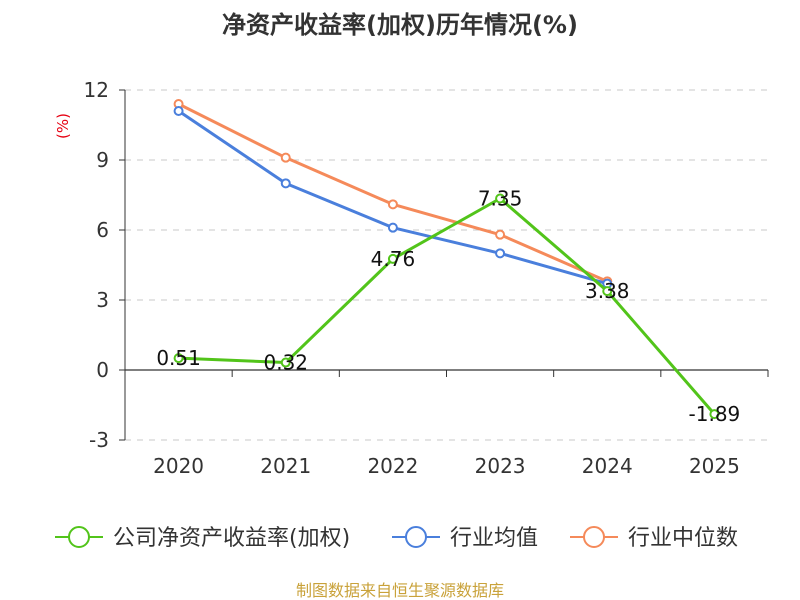 The width and height of the screenshot is (800, 600). I want to click on legend: 公司净资产收益率(加权) 行业均值 行业中位数, so click(396, 538).